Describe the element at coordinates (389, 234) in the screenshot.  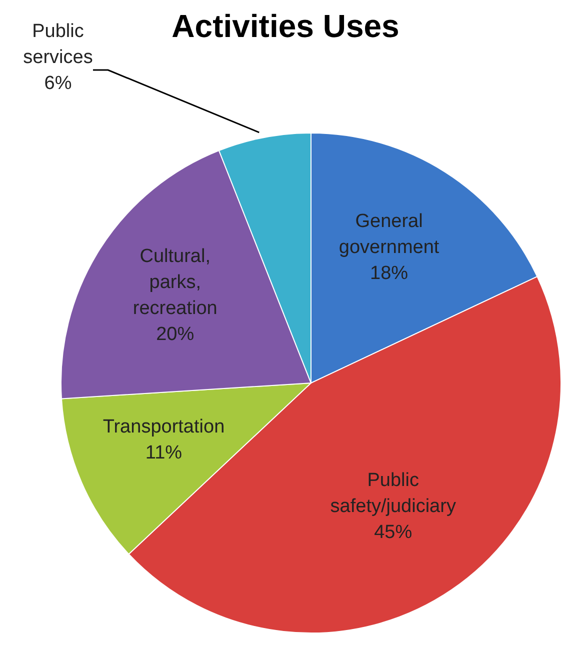
I see `slice-label: General government` at that location.